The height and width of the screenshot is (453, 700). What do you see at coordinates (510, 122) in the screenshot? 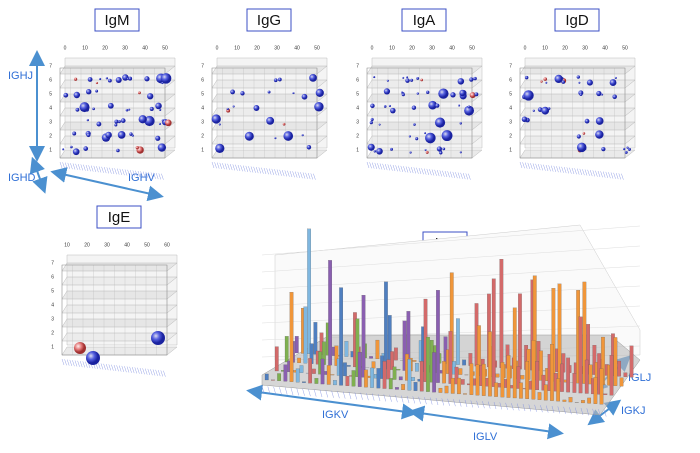
I see `z-tick-label: 3` at bounding box center [510, 122].